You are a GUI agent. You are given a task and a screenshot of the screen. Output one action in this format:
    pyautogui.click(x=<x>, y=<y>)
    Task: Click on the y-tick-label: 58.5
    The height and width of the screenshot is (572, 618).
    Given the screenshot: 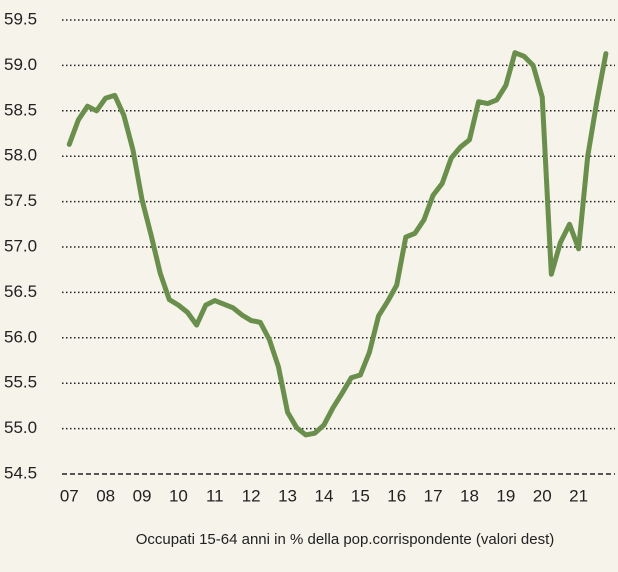 What is the action you would take?
    pyautogui.click(x=20, y=109)
    